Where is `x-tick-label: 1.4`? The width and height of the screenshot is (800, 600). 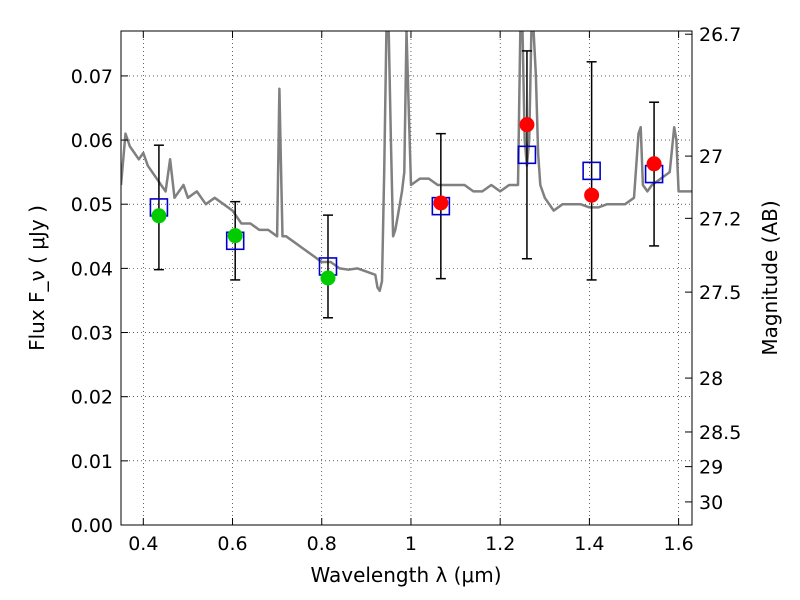 x-tick-label: 1.4 is located at coordinates (589, 544).